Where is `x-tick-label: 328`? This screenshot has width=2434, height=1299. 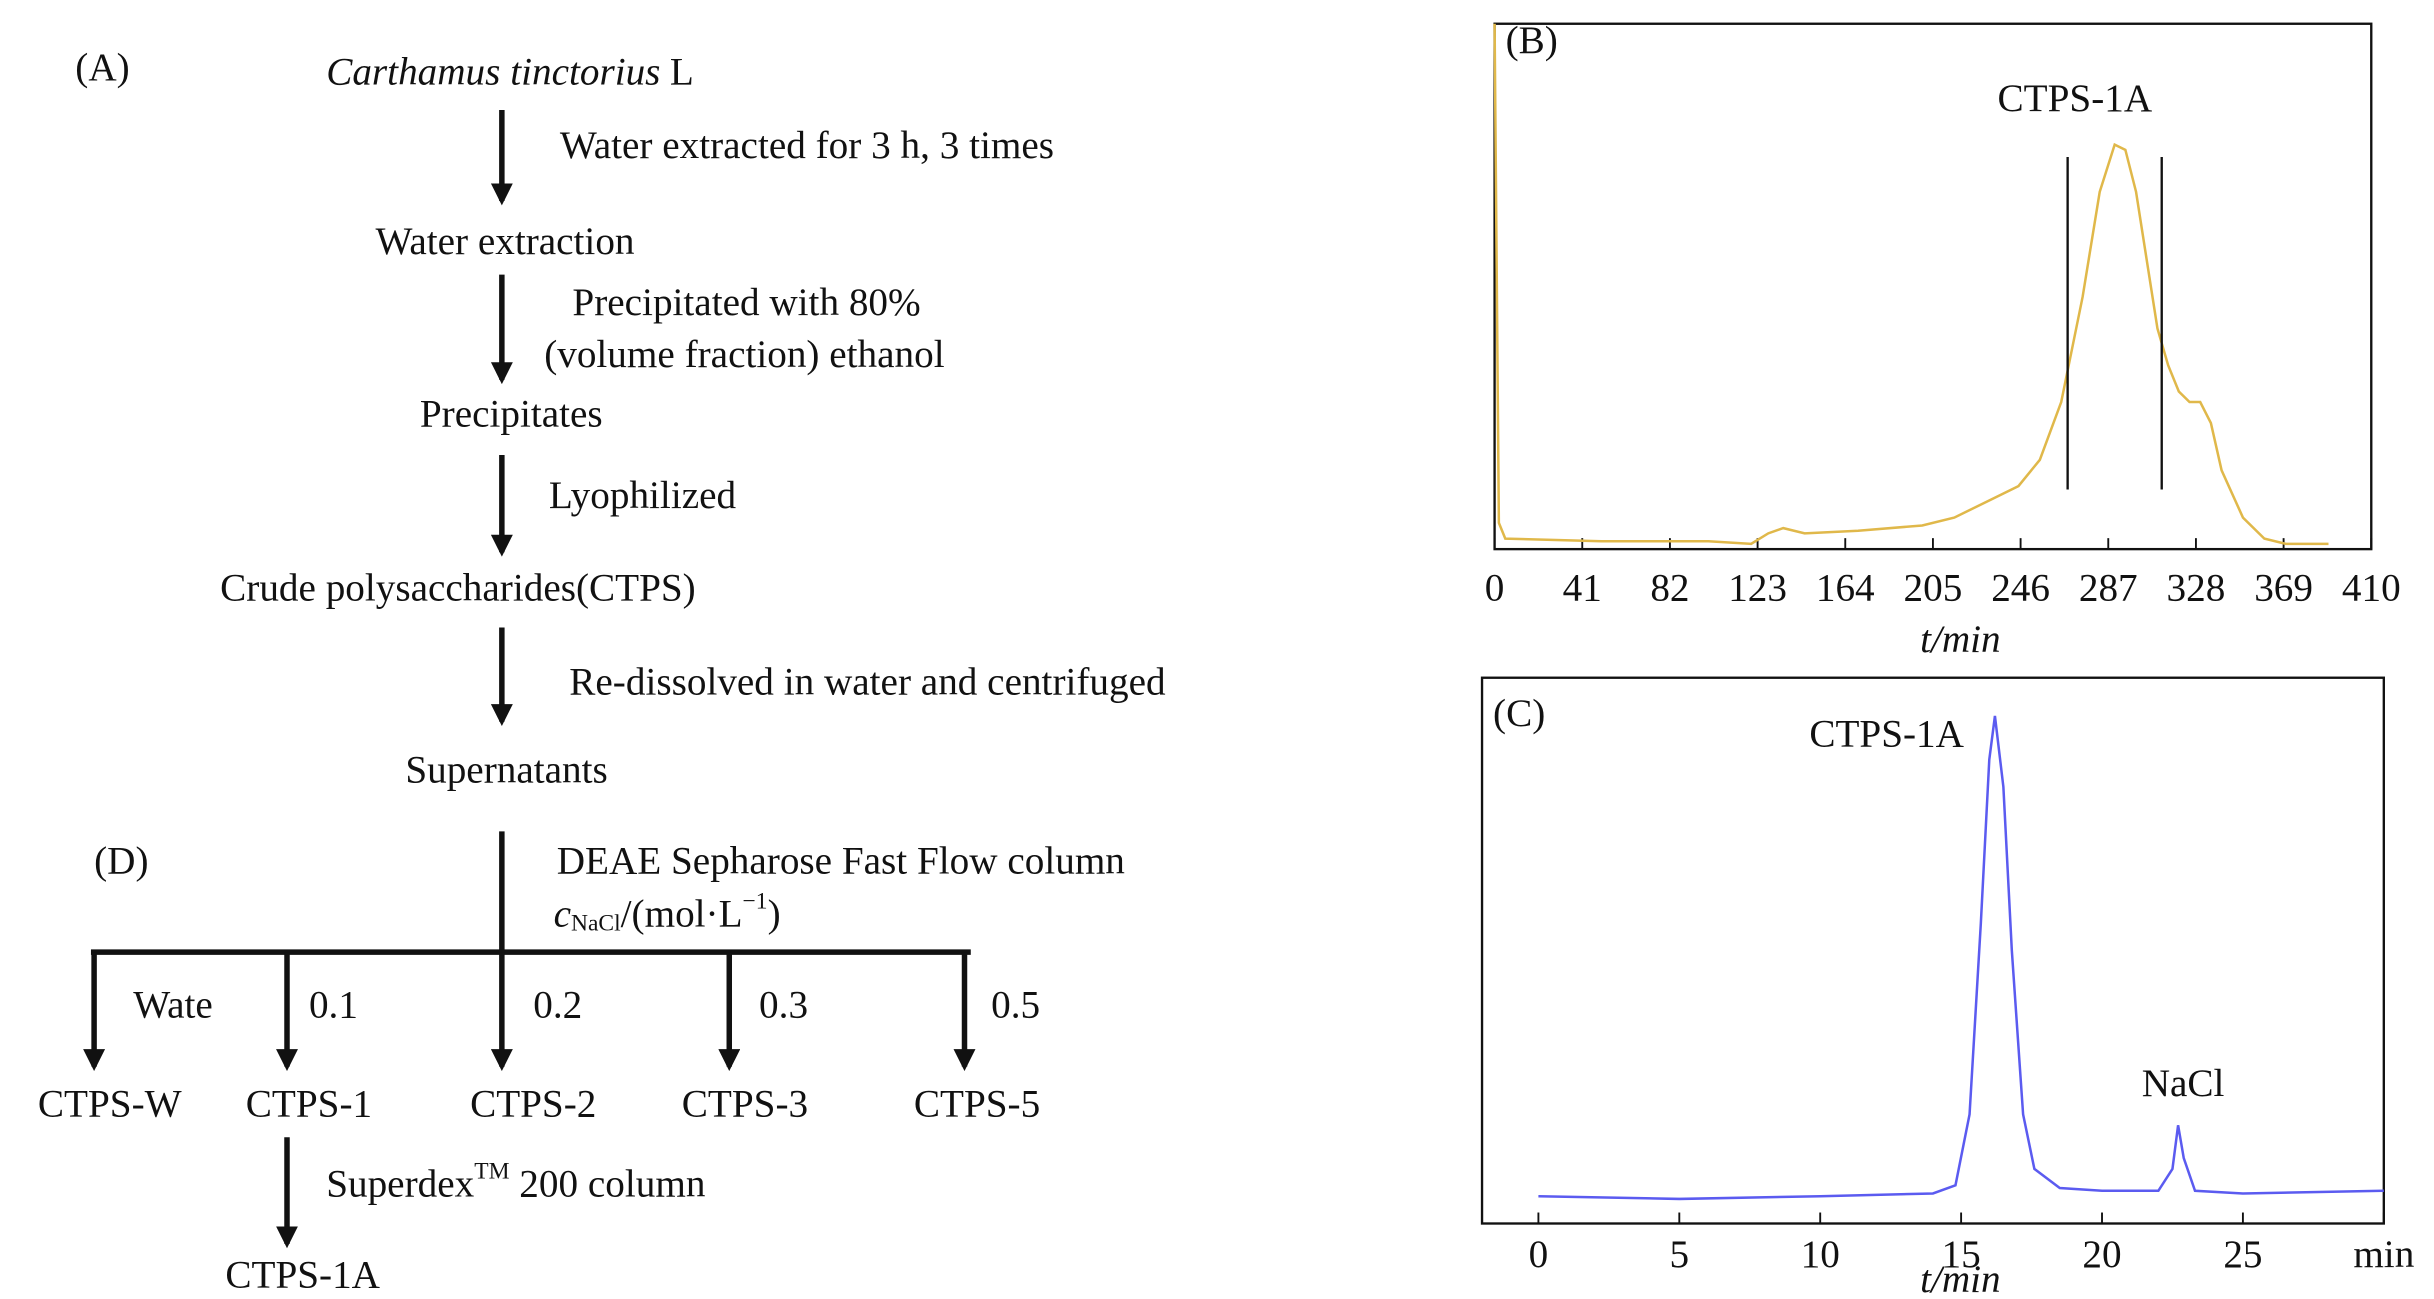 x-tick-label: 328 is located at coordinates (2196, 587).